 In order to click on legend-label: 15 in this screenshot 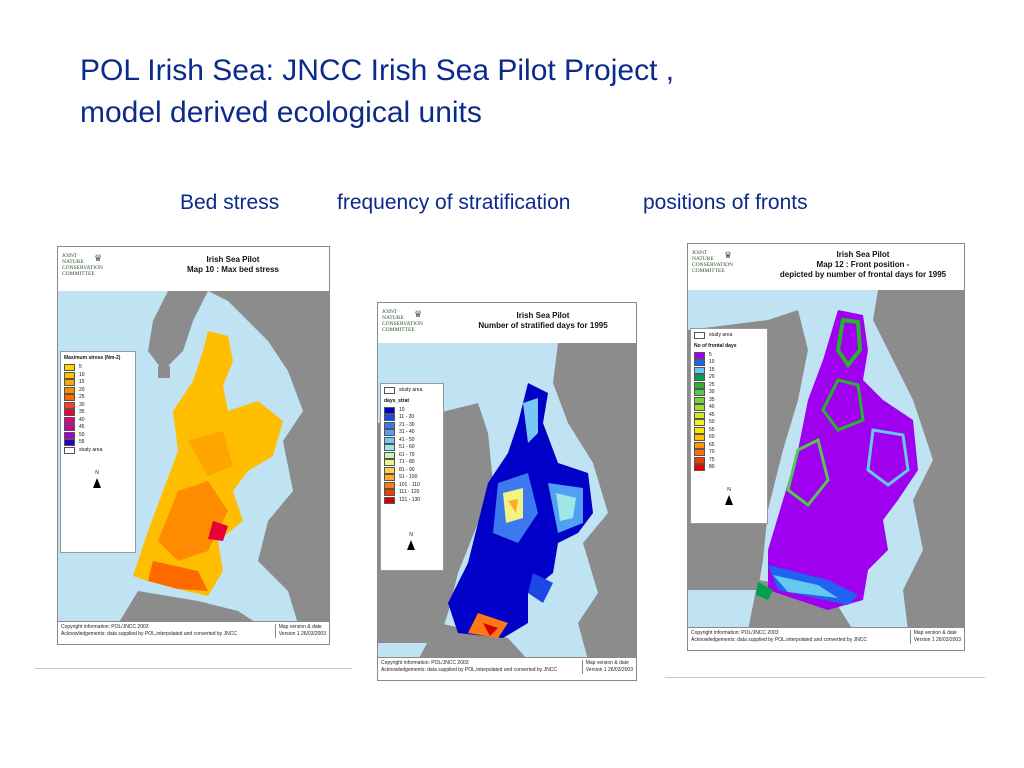, I will do `click(82, 382)`.